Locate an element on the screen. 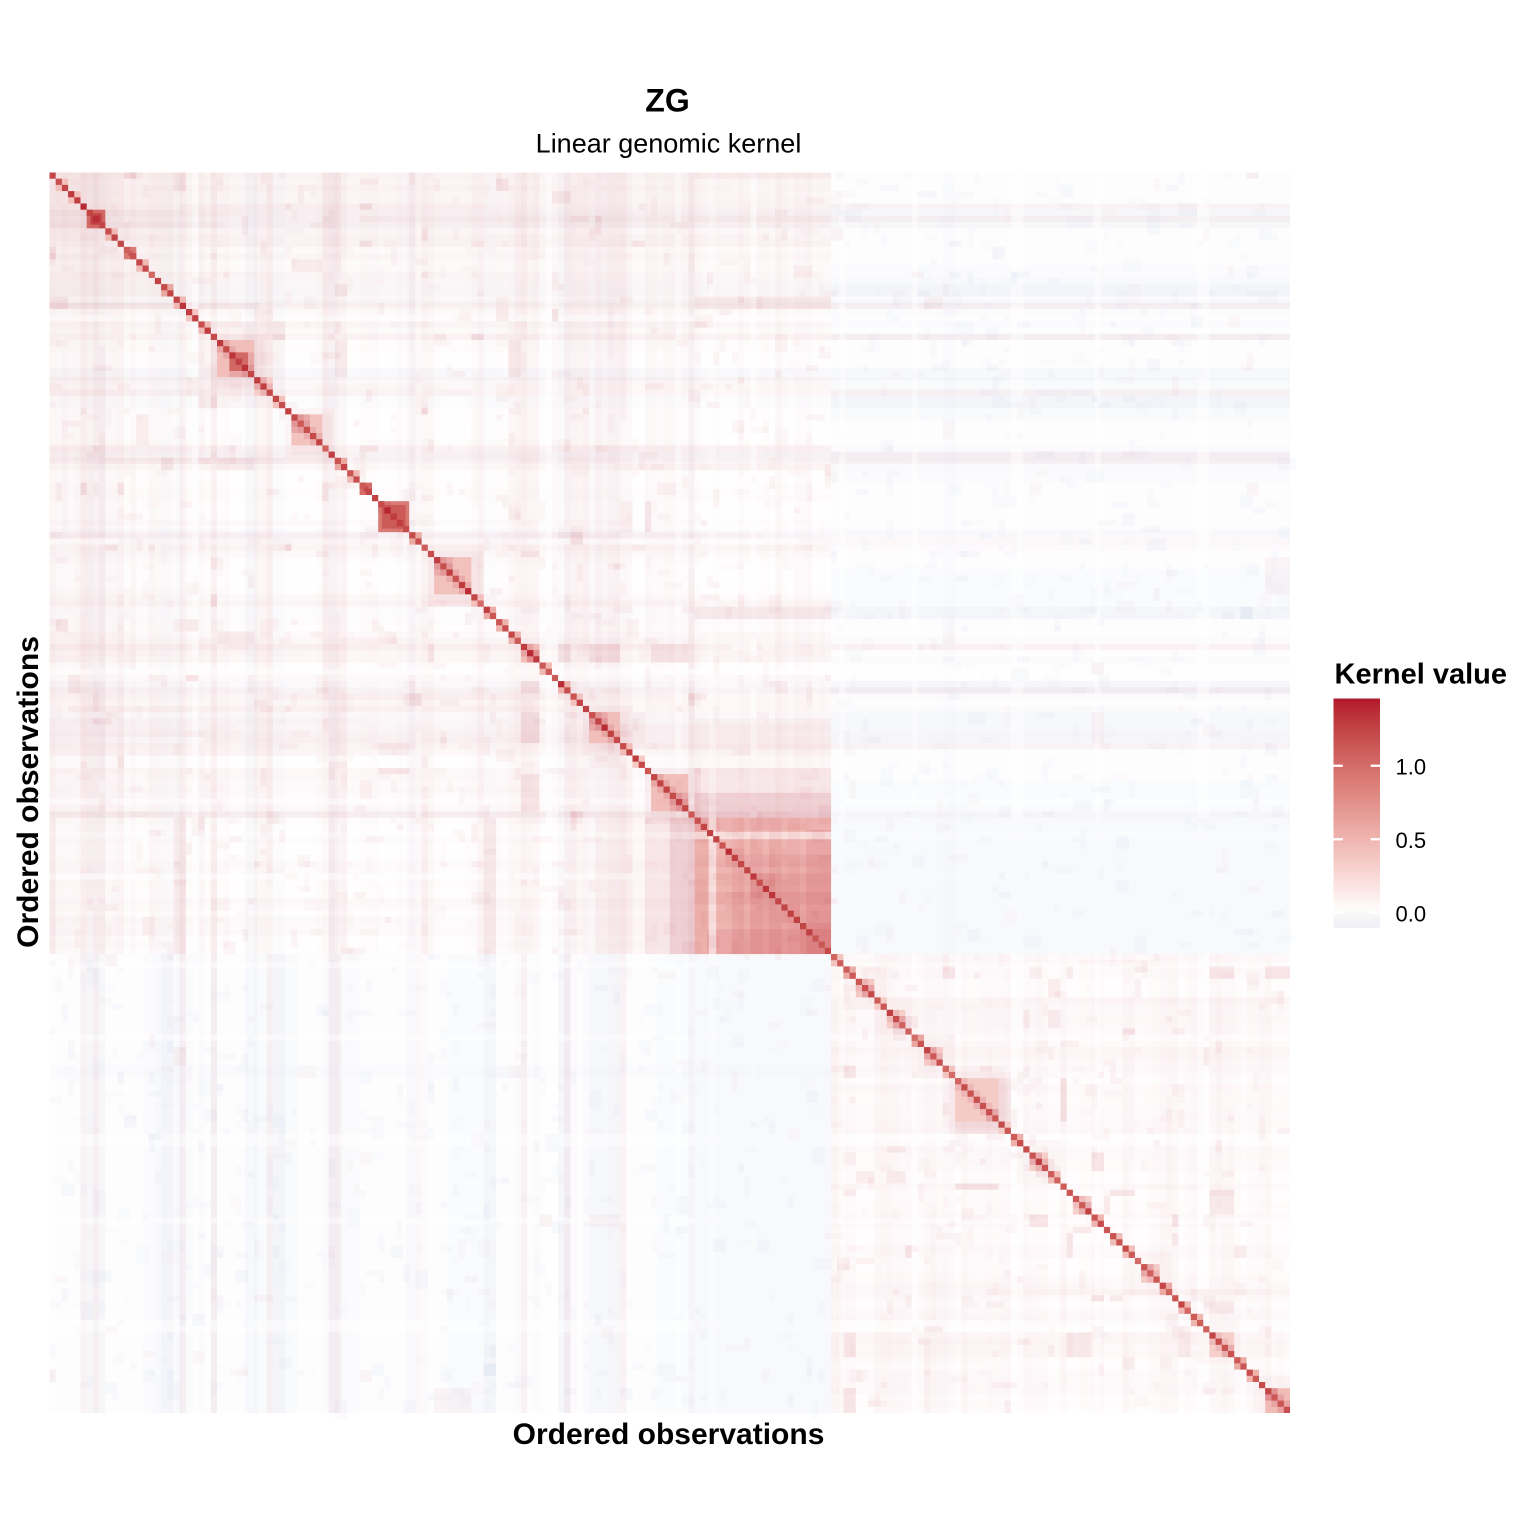  svg-text: 0.0 is located at coordinates (1411, 913).